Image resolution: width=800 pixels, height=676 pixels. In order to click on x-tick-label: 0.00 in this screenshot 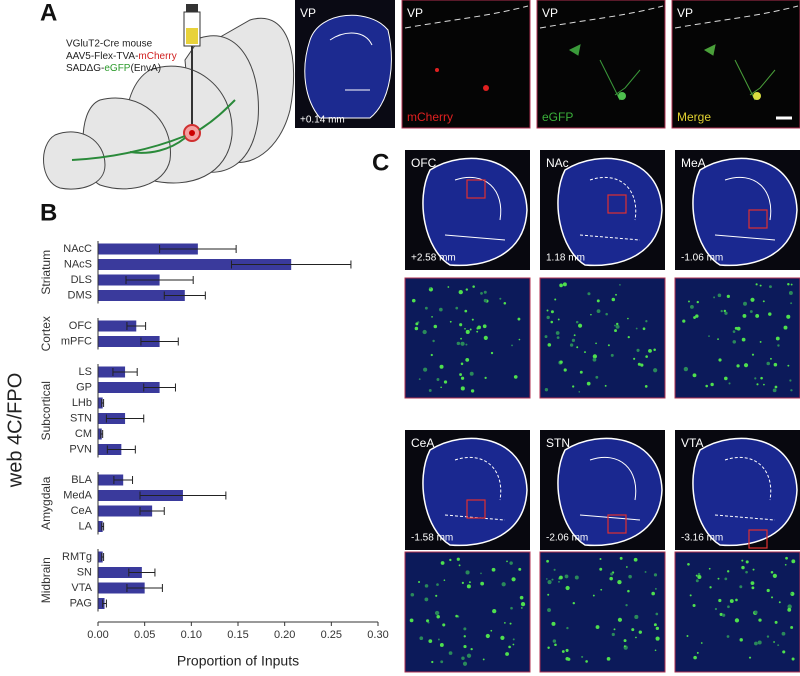, I will do `click(97, 635)`.